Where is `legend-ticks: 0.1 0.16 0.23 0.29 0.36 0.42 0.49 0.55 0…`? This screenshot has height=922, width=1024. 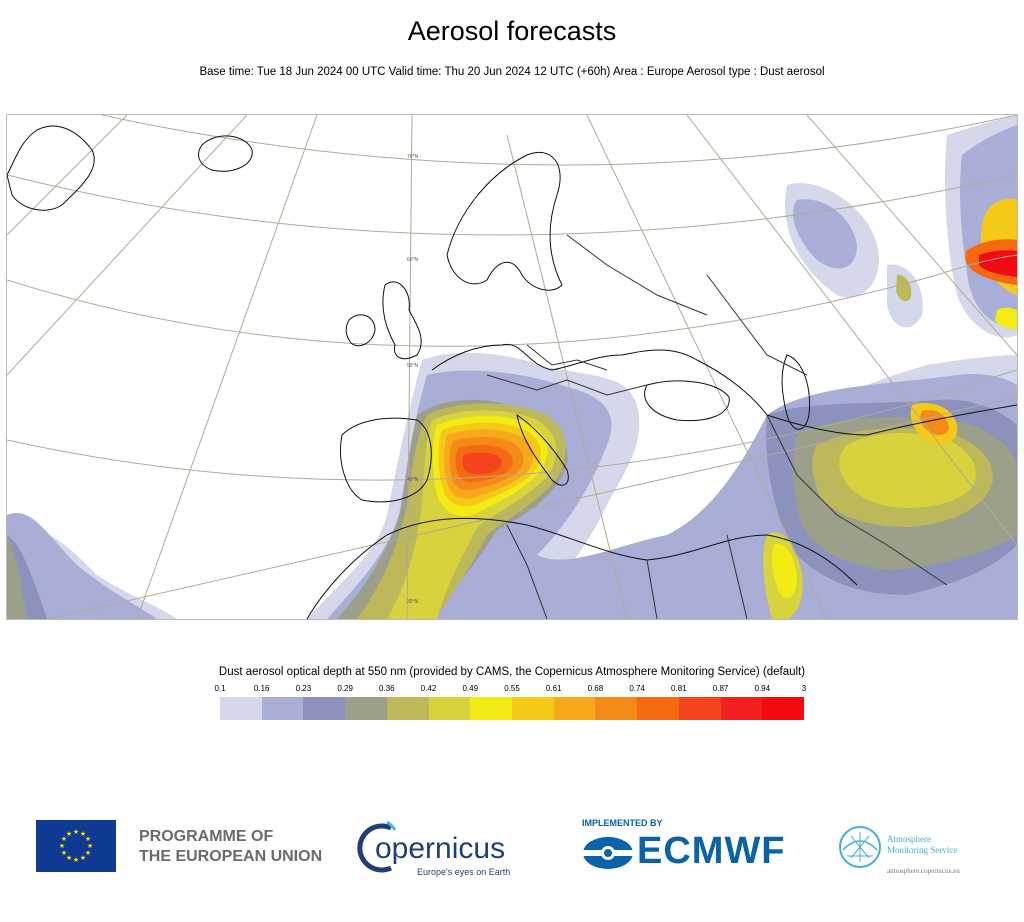 legend-ticks: 0.1 0.16 0.23 0.29 0.36 0.42 0.49 0.55 0… is located at coordinates (510, 690).